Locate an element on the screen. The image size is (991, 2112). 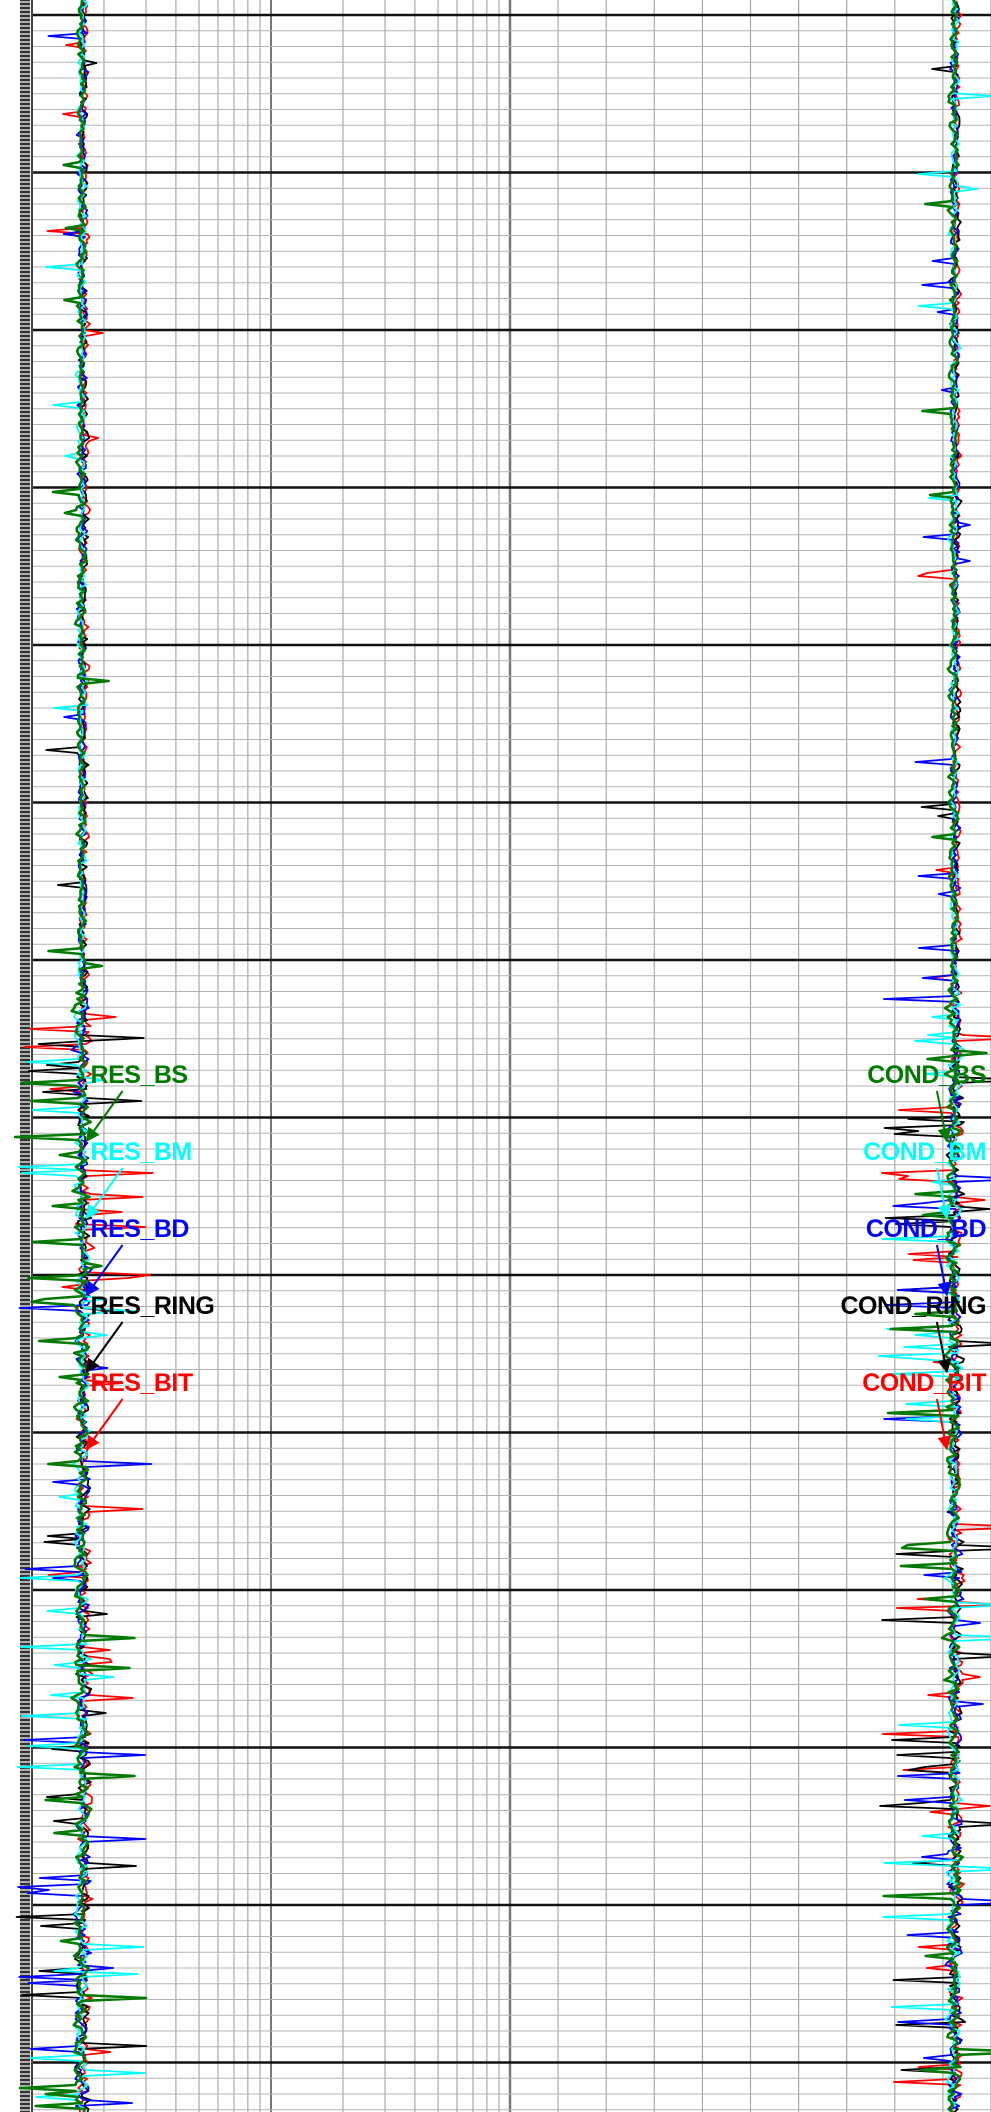
depth-ruler-strip is located at coordinates (25, 1056).